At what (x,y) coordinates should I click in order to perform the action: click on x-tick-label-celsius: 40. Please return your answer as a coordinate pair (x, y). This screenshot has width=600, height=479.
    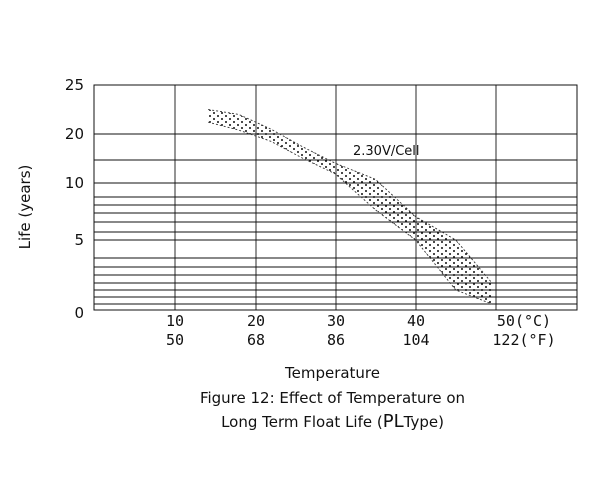
    Looking at the image, I should click on (416, 321).